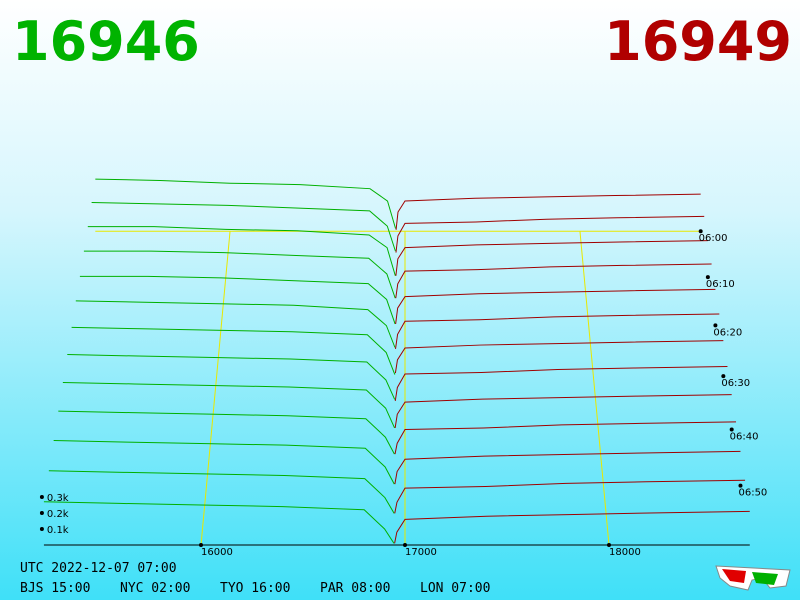 The width and height of the screenshot is (800, 600). What do you see at coordinates (625, 552) in the screenshot?
I see `price-tick-label: 18000` at bounding box center [625, 552].